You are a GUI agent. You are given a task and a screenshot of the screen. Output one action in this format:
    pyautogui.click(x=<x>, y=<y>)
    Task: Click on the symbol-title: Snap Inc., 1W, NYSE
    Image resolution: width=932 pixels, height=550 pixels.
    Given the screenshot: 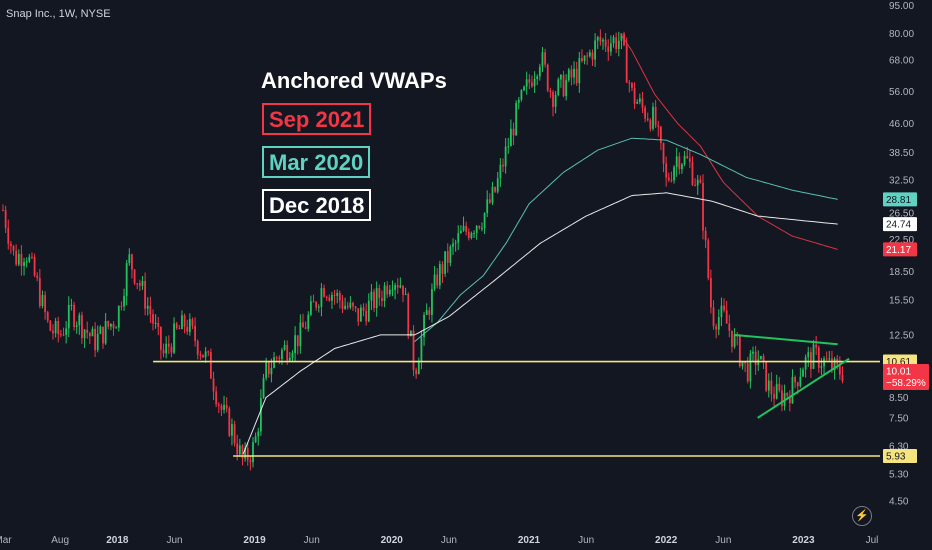 What is the action you would take?
    pyautogui.click(x=58, y=14)
    